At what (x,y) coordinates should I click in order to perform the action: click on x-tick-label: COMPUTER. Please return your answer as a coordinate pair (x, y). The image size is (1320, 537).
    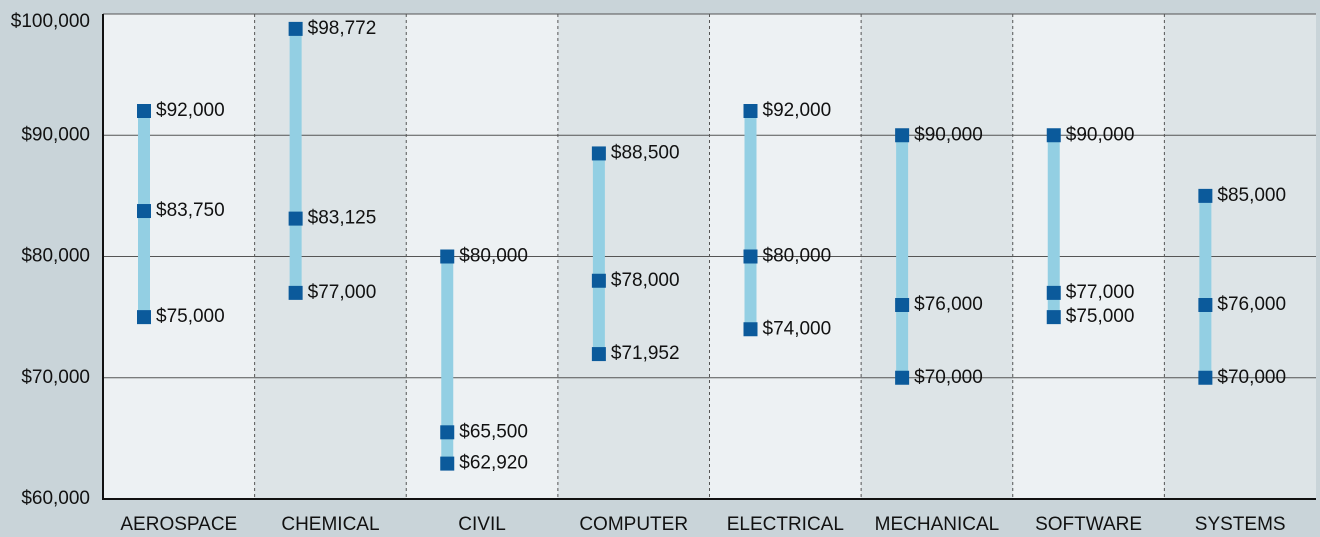
    Looking at the image, I should click on (633, 524).